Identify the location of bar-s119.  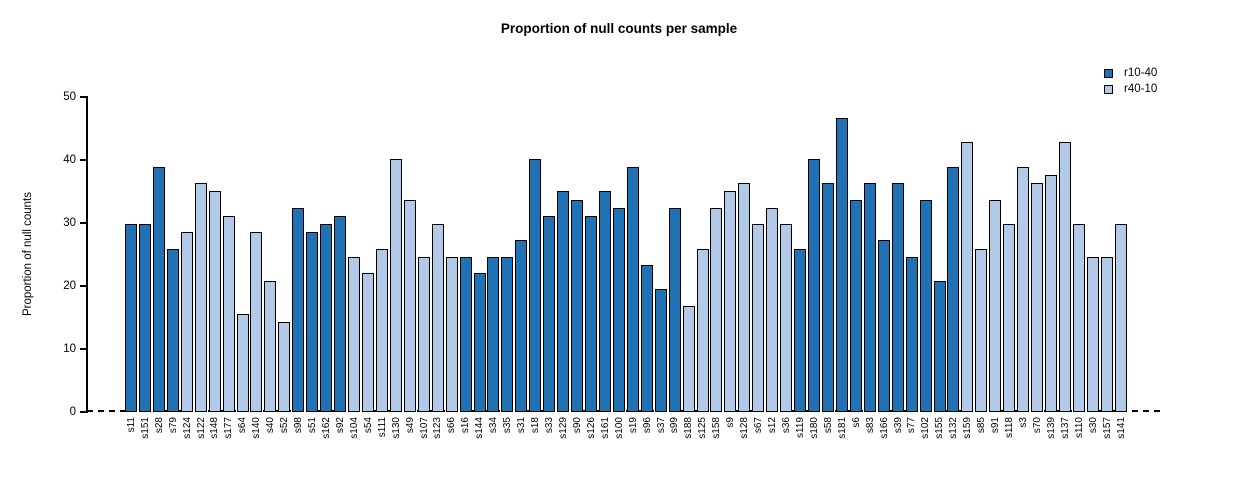
(800, 330).